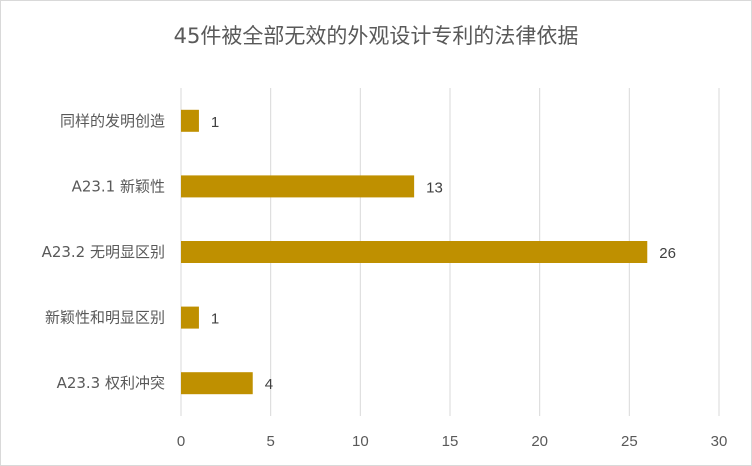 Image resolution: width=752 pixels, height=466 pixels. Describe the element at coordinates (434, 187) in the screenshot. I see `data-label: 13` at that location.